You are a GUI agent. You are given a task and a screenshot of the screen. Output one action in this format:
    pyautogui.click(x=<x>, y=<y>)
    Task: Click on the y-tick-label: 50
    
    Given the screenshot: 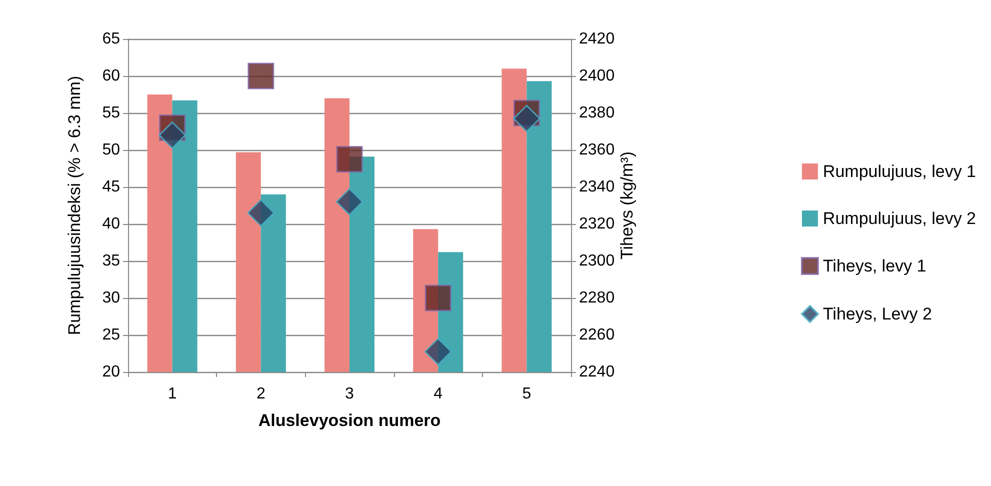 What is the action you would take?
    pyautogui.click(x=111, y=150)
    